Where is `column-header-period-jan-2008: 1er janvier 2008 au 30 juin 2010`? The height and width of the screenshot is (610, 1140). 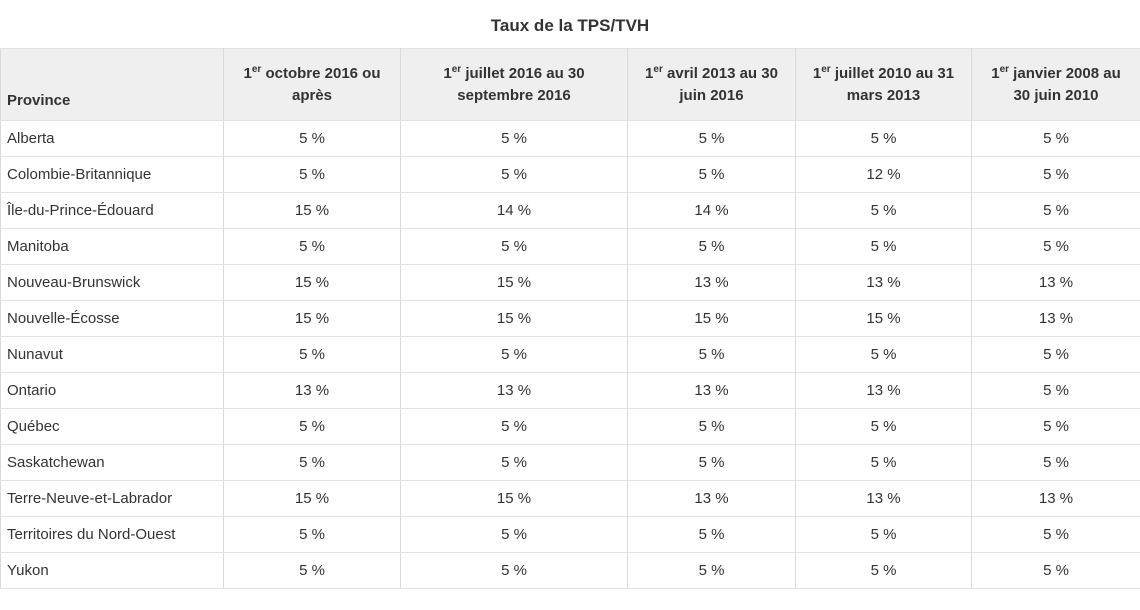
column-header-period-jan-2008: 1er janvier 2008 au 30 juin 2010 is located at coordinates (1055, 84).